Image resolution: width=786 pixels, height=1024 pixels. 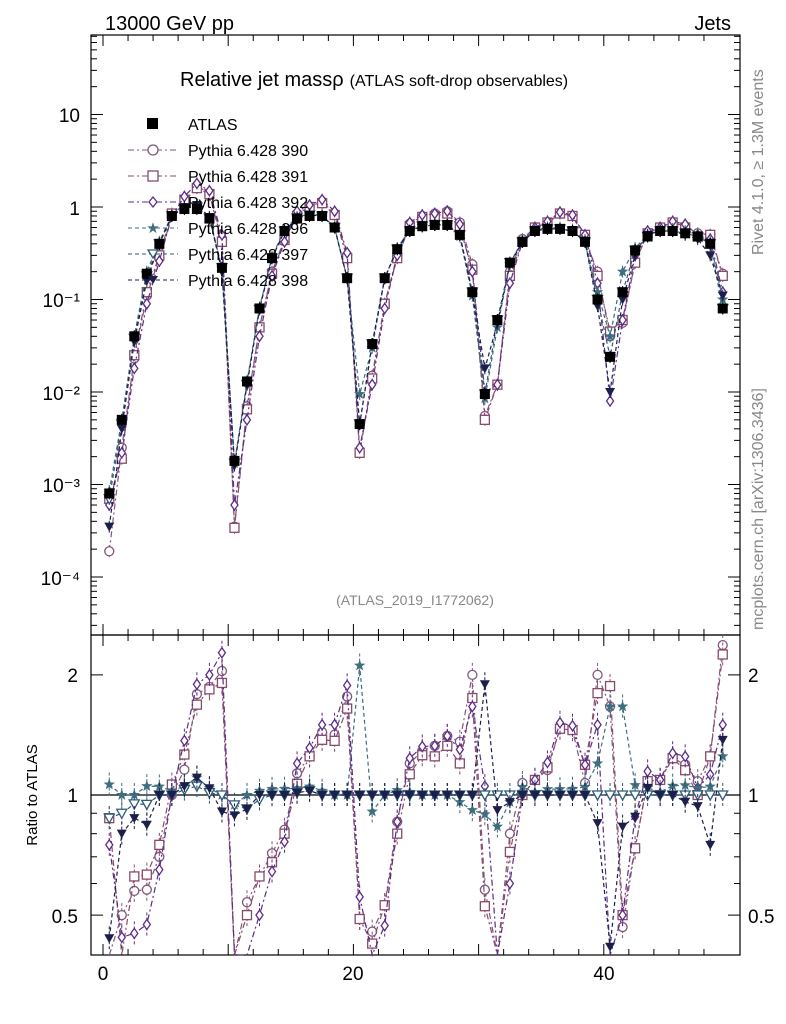 What do you see at coordinates (169, 24) in the screenshot?
I see `energy-label: 13000 GeV pp` at bounding box center [169, 24].